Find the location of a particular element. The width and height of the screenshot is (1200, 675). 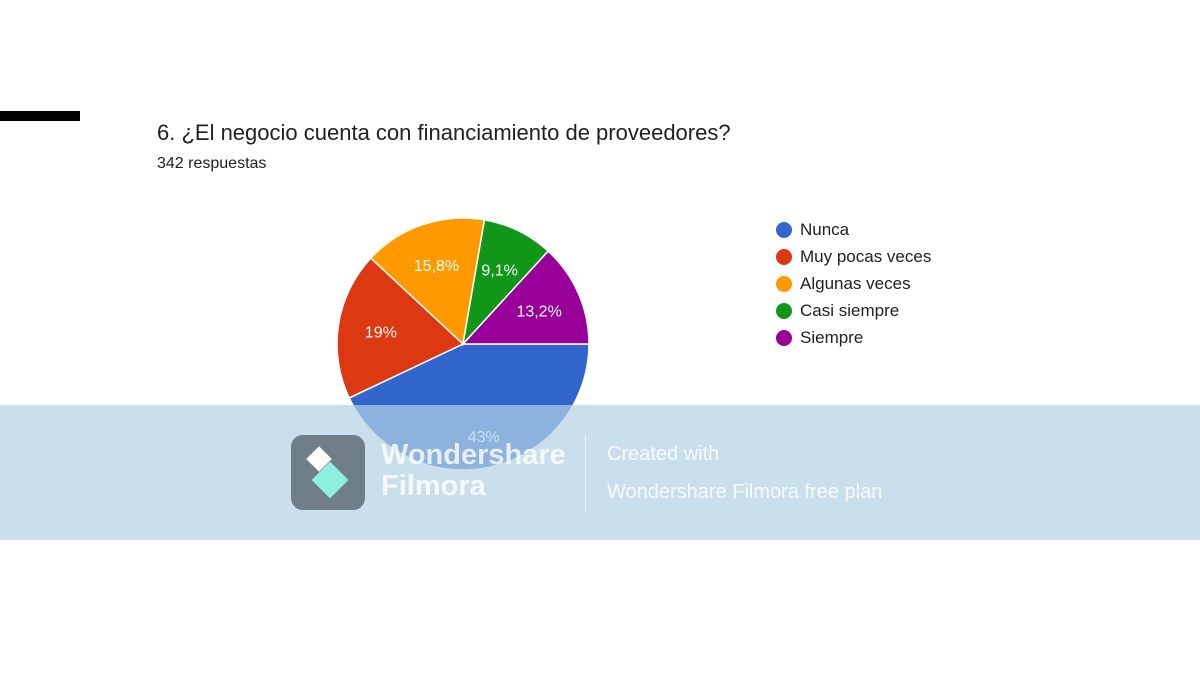

watermark-brand: Wondershare Filmora is located at coordinates (473, 471).